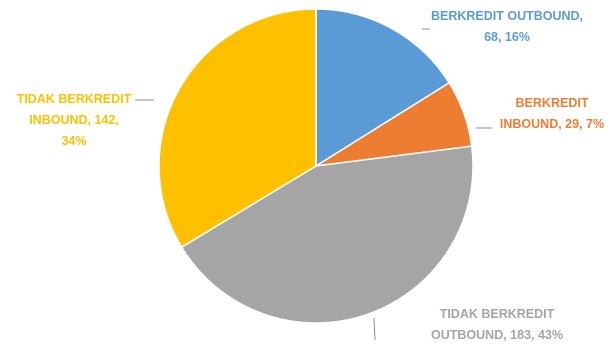 The image size is (613, 349). I want to click on data-label-tidak-berkredit-outbound: TIDAK BERKREDIT OUTBOUND, 183, 43%, so click(497, 324).